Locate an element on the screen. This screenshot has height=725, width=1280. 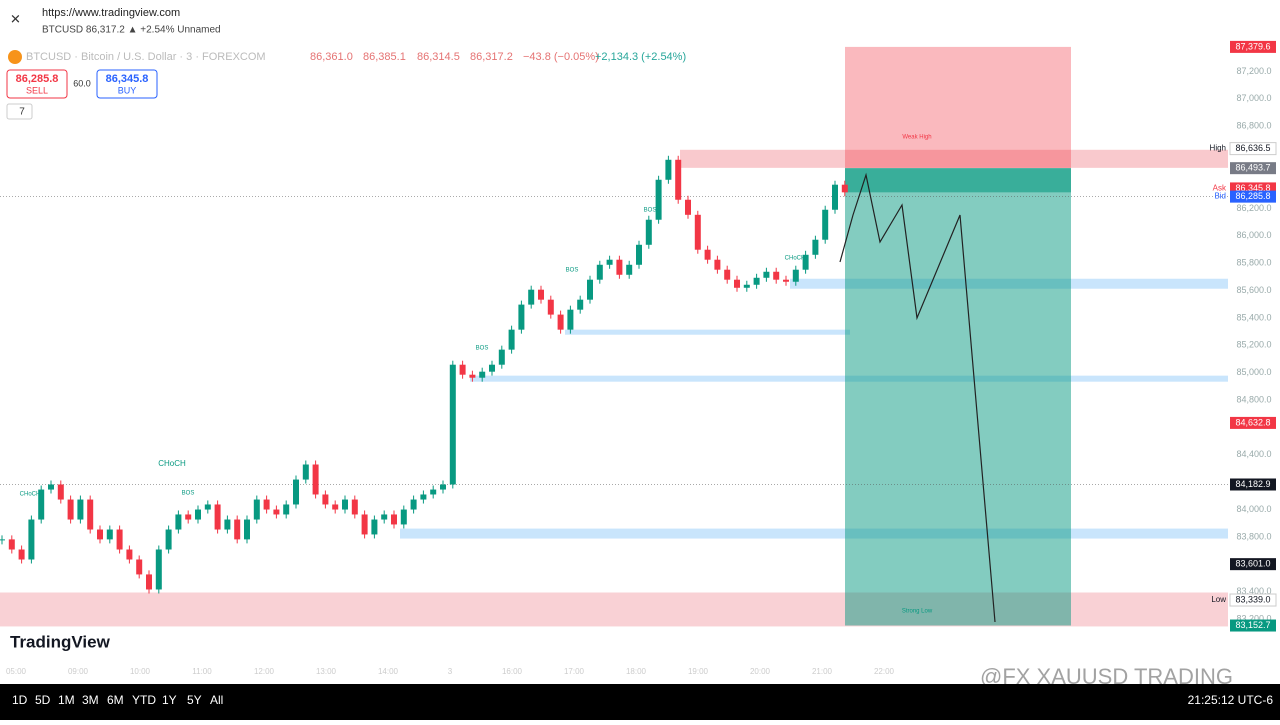
range-button: All is located at coordinates (216, 700).